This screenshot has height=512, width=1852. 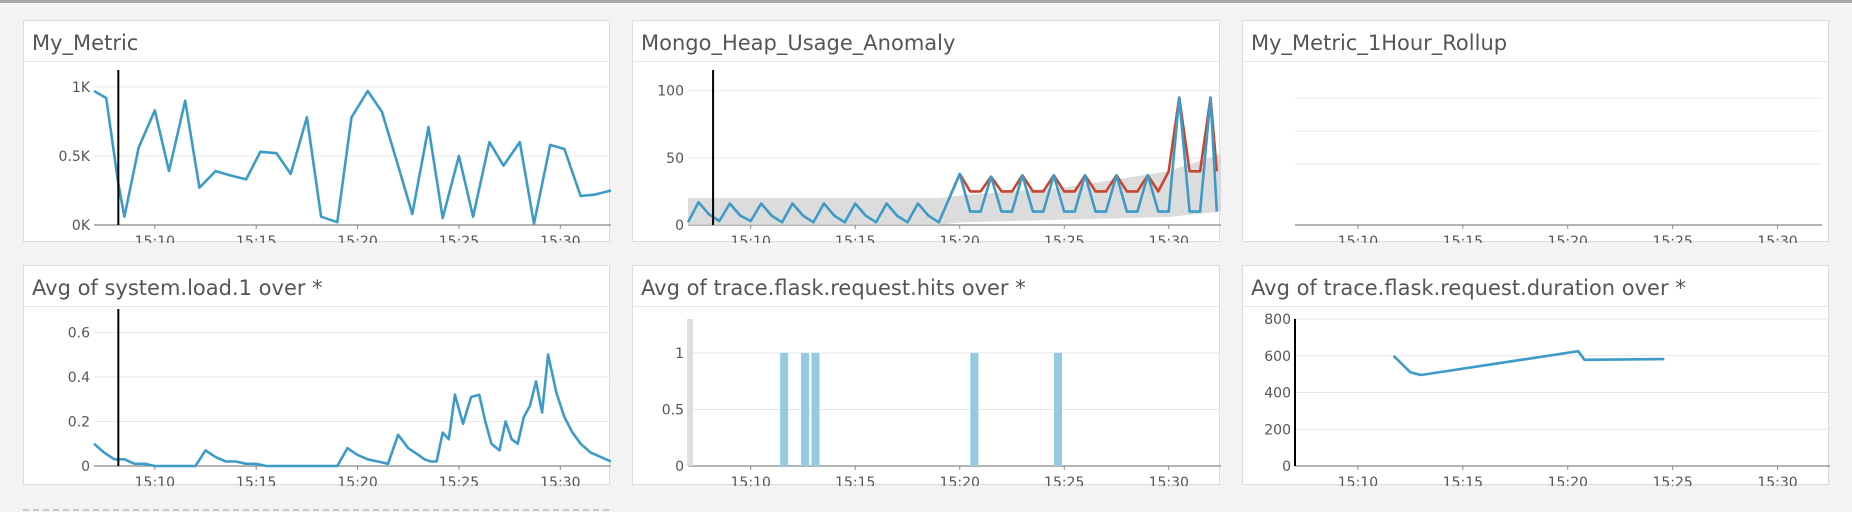 I want to click on y-tick-label: 800, so click(x=1277, y=320).